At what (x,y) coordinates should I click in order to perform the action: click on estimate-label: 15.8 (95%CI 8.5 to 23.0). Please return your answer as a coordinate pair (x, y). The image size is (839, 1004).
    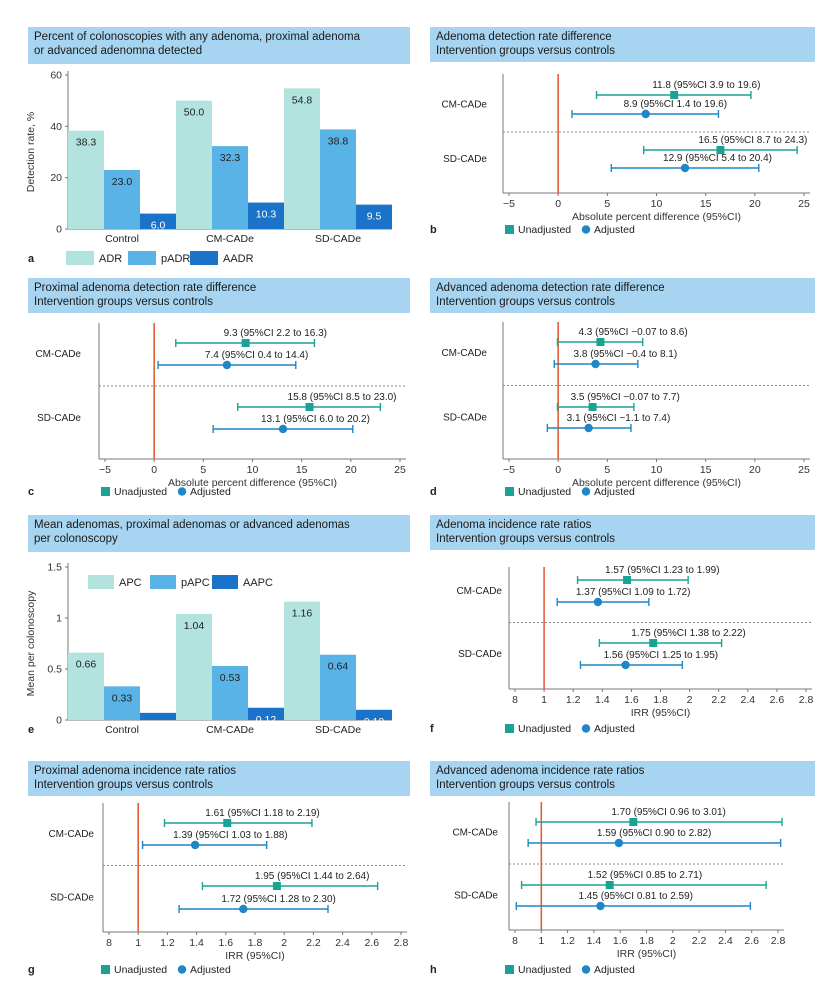
    Looking at the image, I should click on (342, 397).